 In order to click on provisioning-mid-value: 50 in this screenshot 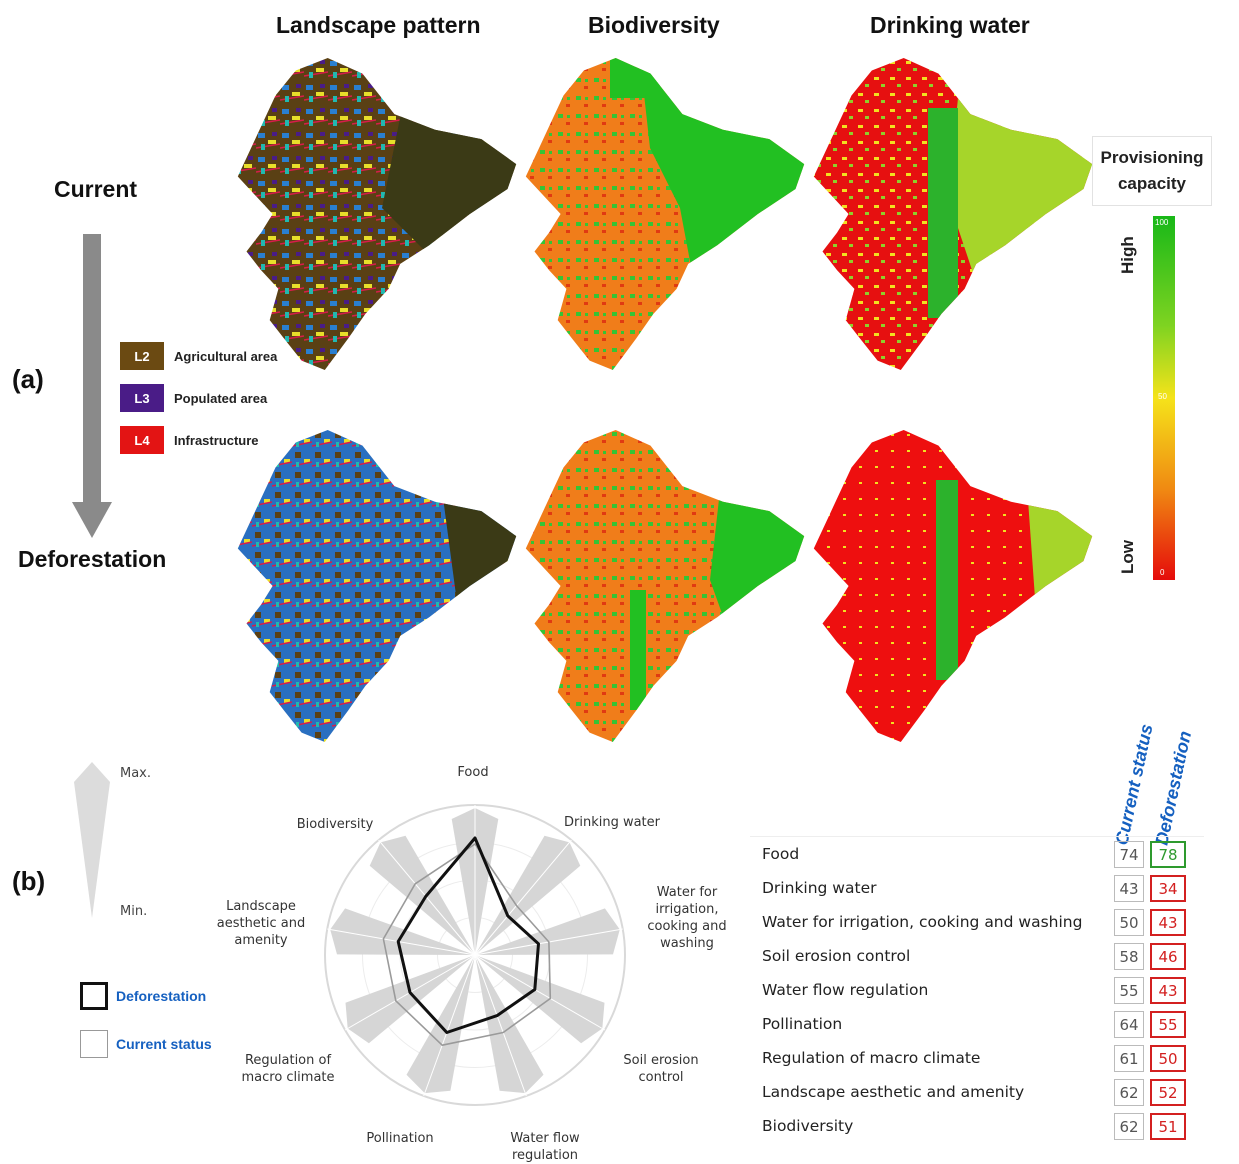, I will do `click(1162, 396)`.